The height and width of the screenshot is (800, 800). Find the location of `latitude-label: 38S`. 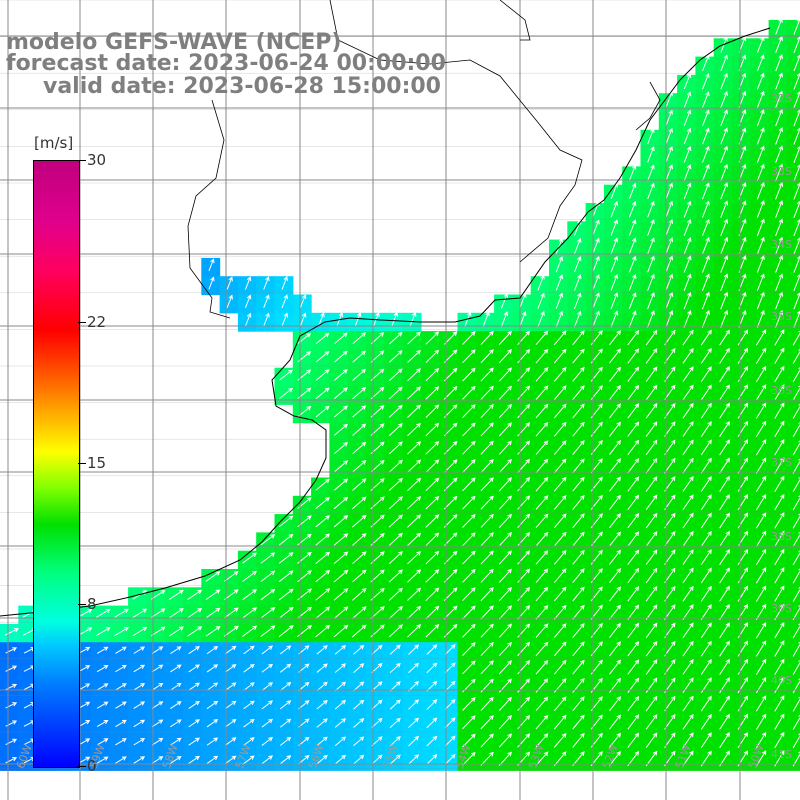

latitude-label: 38S is located at coordinates (781, 536).